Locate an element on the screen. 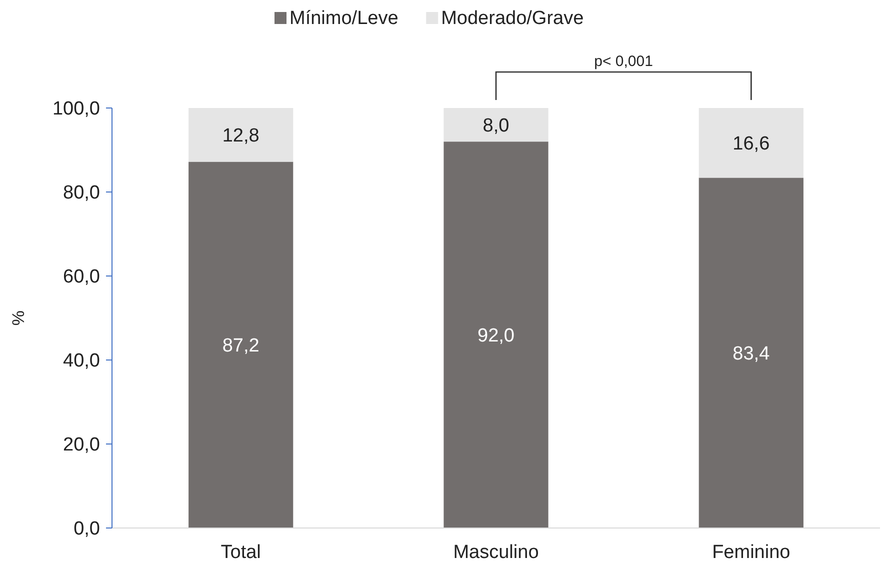 The height and width of the screenshot is (562, 881). x-tick-label: Masculino is located at coordinates (496, 552).